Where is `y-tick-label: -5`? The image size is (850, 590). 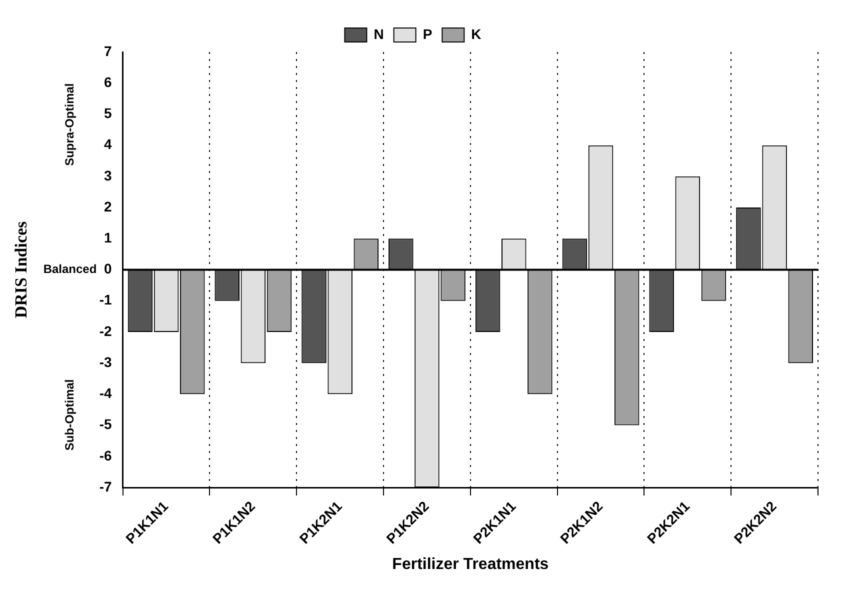
y-tick-label: -5 is located at coordinates (105, 424).